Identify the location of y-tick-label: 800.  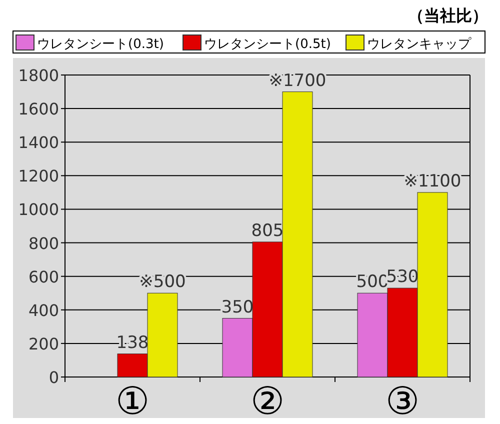
(43, 243).